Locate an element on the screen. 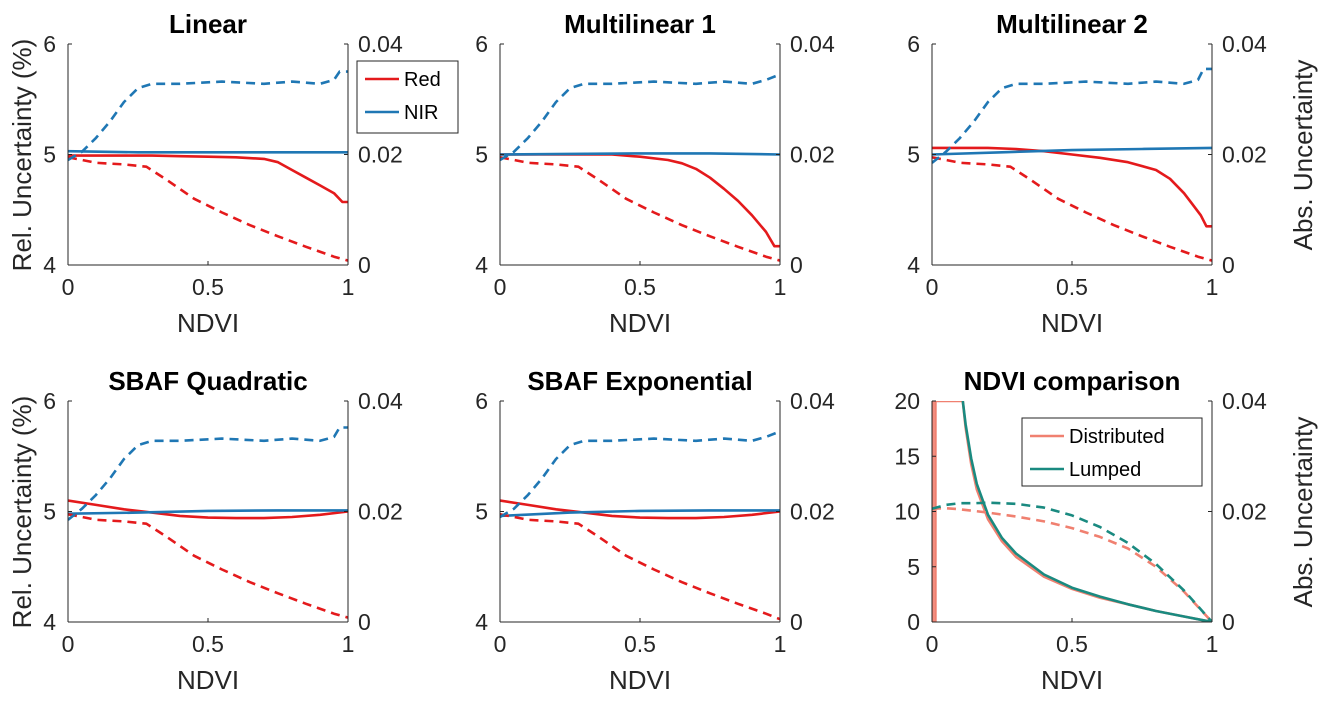  chart-title: SBAF Exponential is located at coordinates (639, 381).